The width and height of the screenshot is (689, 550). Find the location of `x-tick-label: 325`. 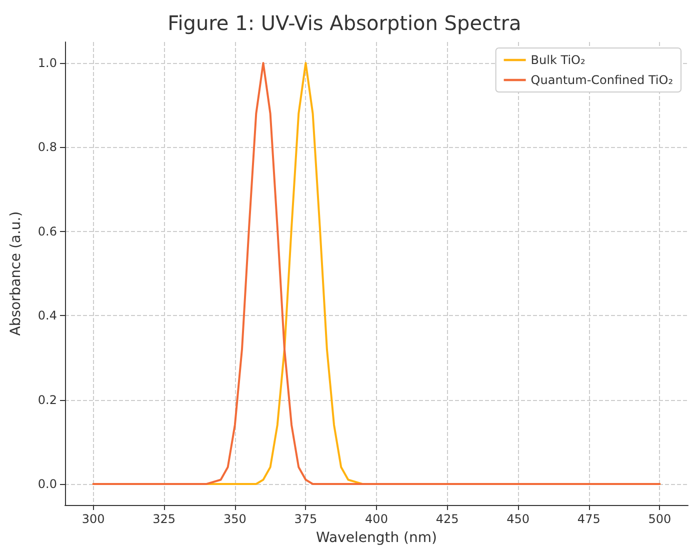

x-tick-label: 325 is located at coordinates (164, 519).